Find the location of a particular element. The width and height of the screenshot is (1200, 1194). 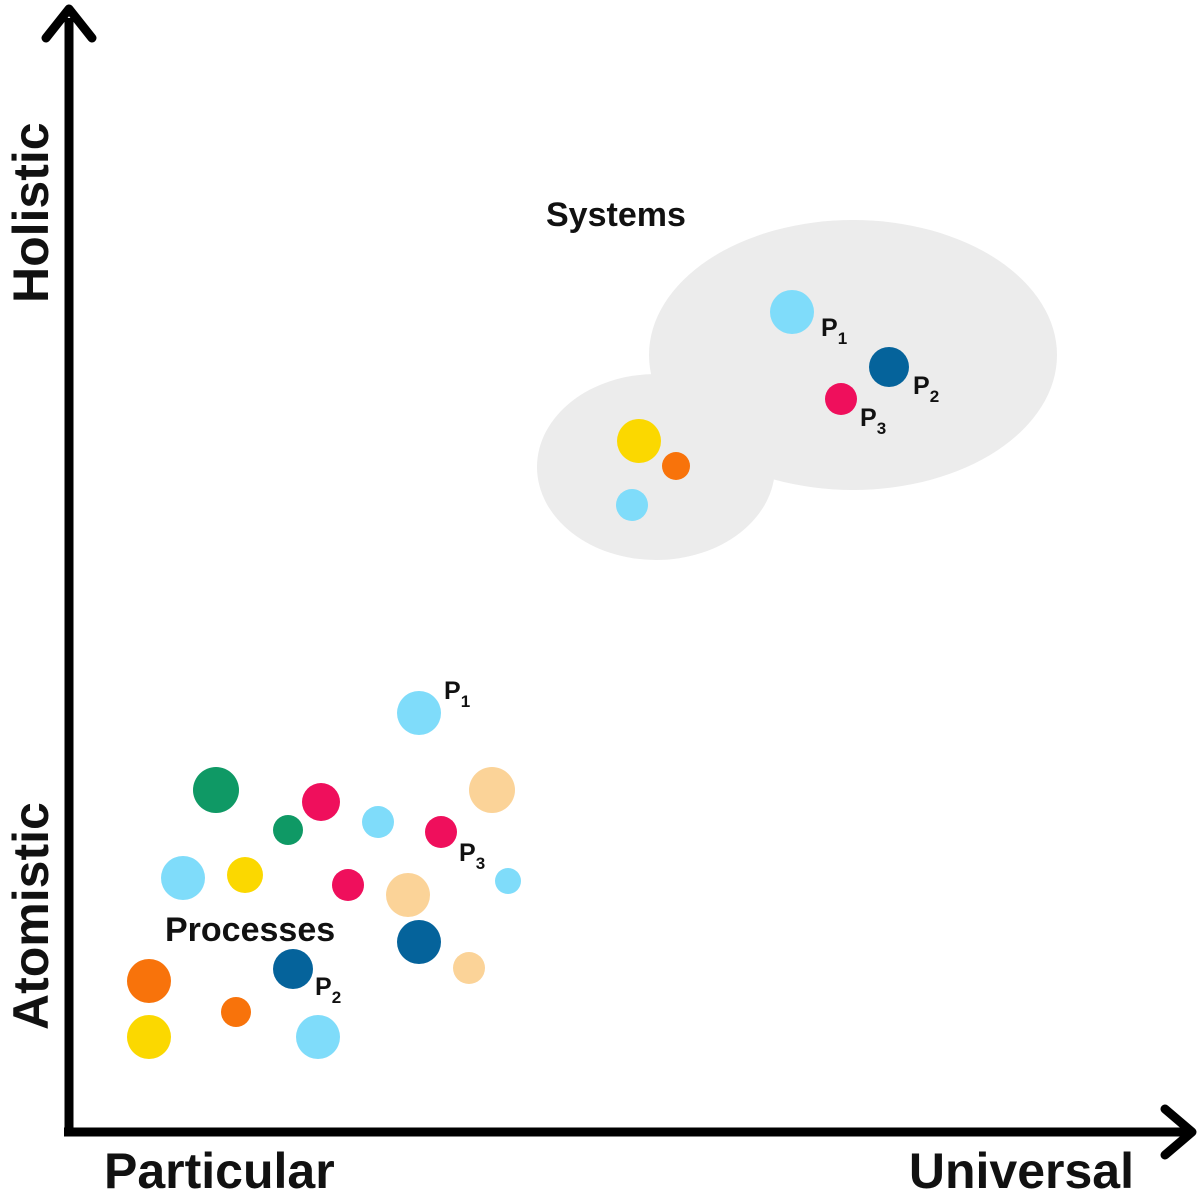

systems-p3-label: P3 is located at coordinates (873, 421).